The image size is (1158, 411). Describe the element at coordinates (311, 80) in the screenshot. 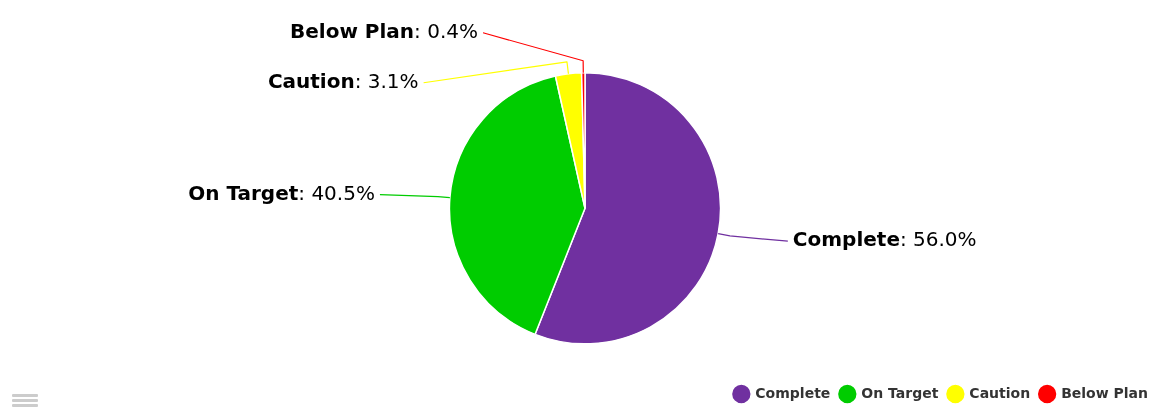

I see `slice-label: Caution` at that location.